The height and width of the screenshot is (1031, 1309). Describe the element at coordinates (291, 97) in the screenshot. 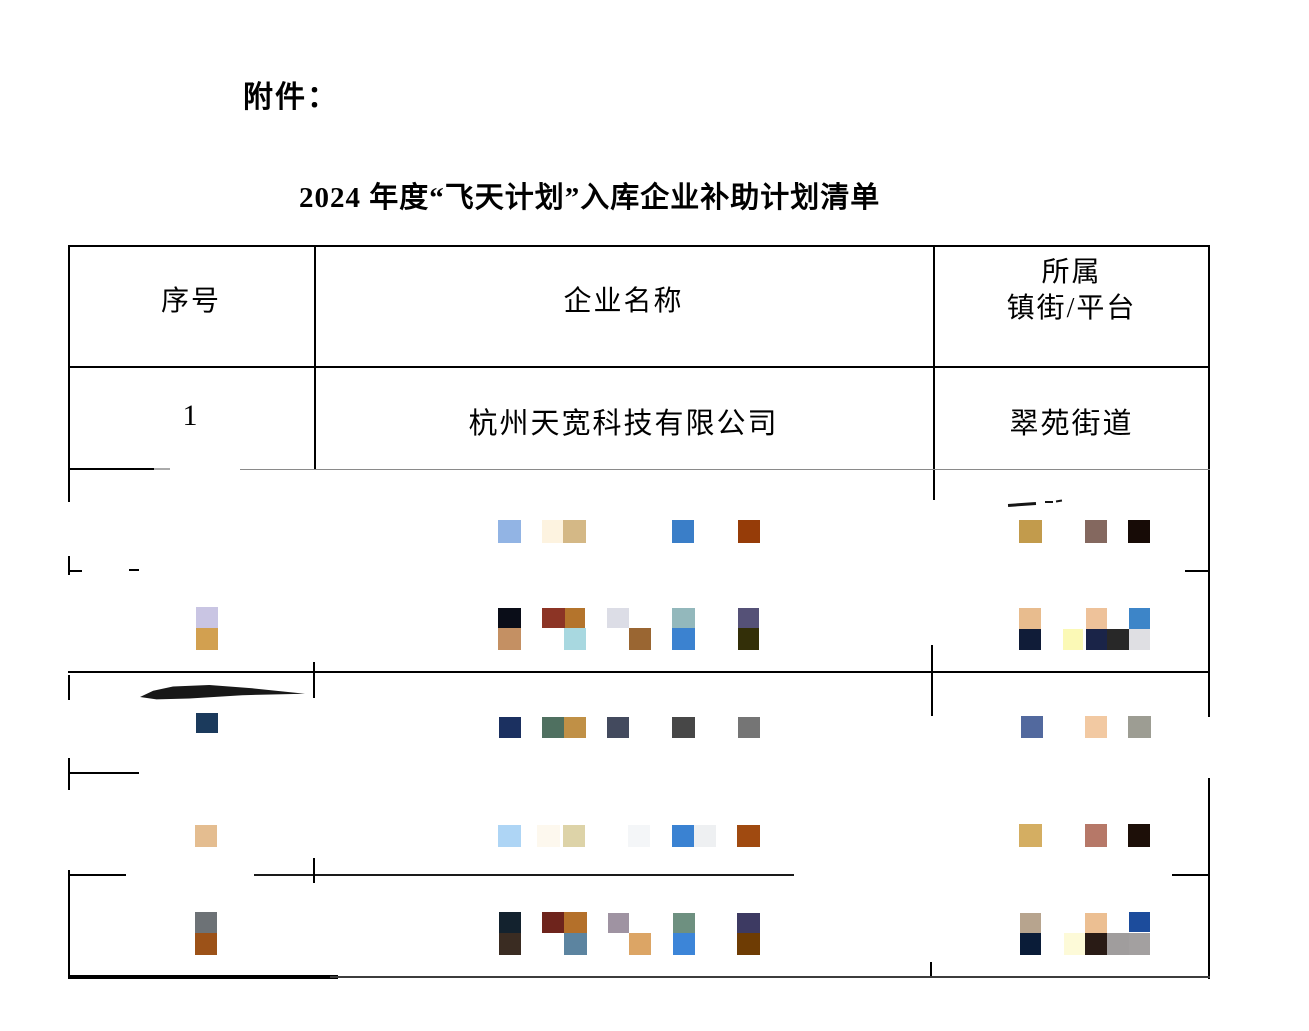

I see `attachment-label: 附件：` at that location.